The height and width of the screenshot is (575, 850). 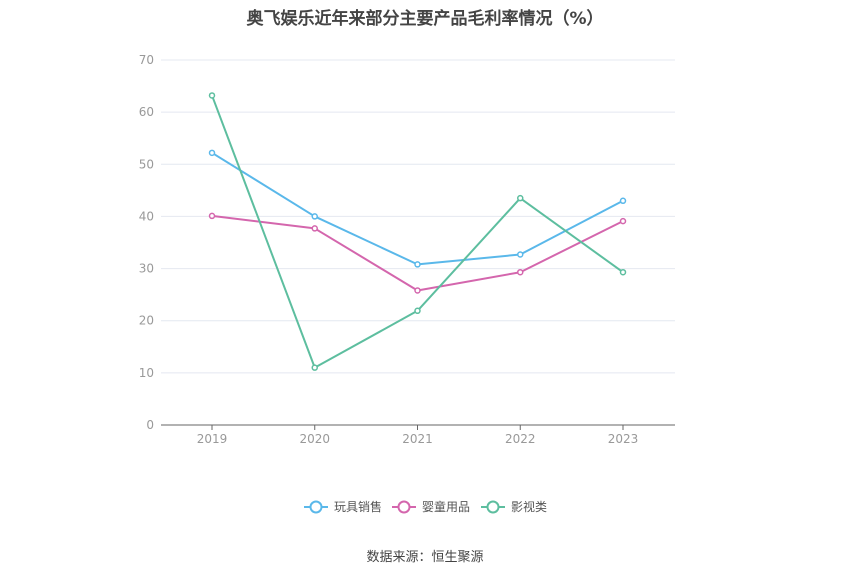 I want to click on y-axis: 0 10 20 30 40 50 60 70, so click(x=146, y=242).